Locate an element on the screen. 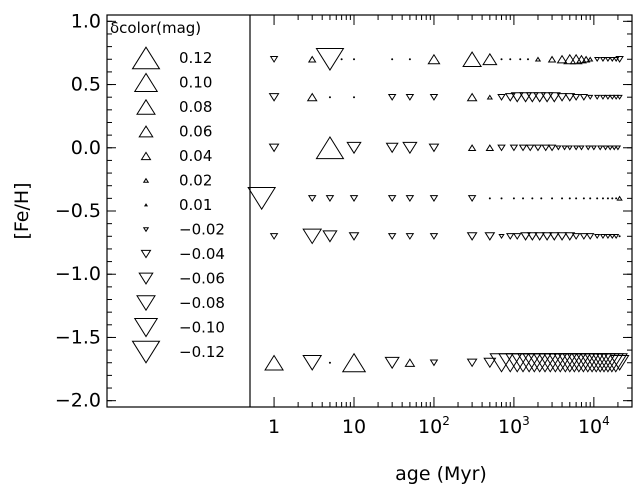 Image resolution: width=643 pixels, height=489 pixels. x-tick-label: 10³ is located at coordinates (514, 426).